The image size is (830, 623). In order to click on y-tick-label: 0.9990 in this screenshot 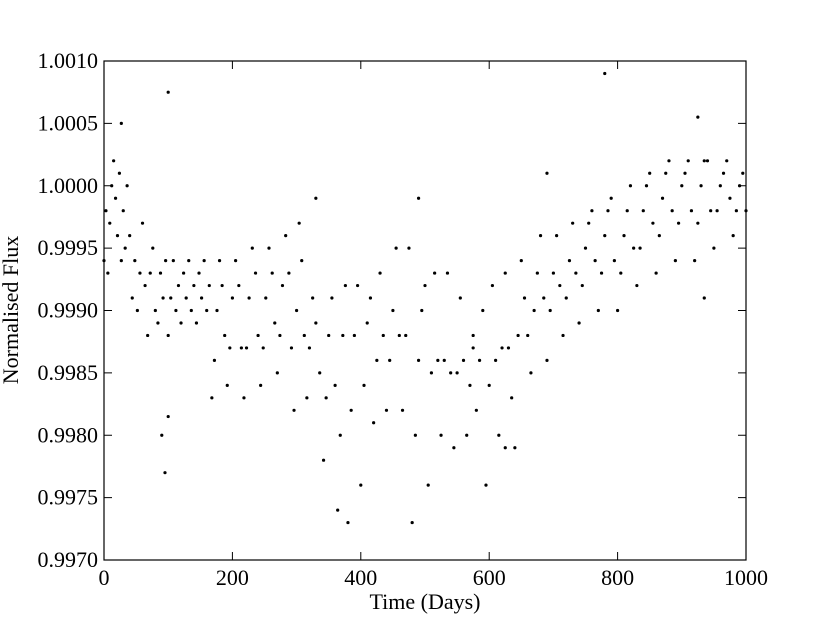, I will do `click(68, 310)`.